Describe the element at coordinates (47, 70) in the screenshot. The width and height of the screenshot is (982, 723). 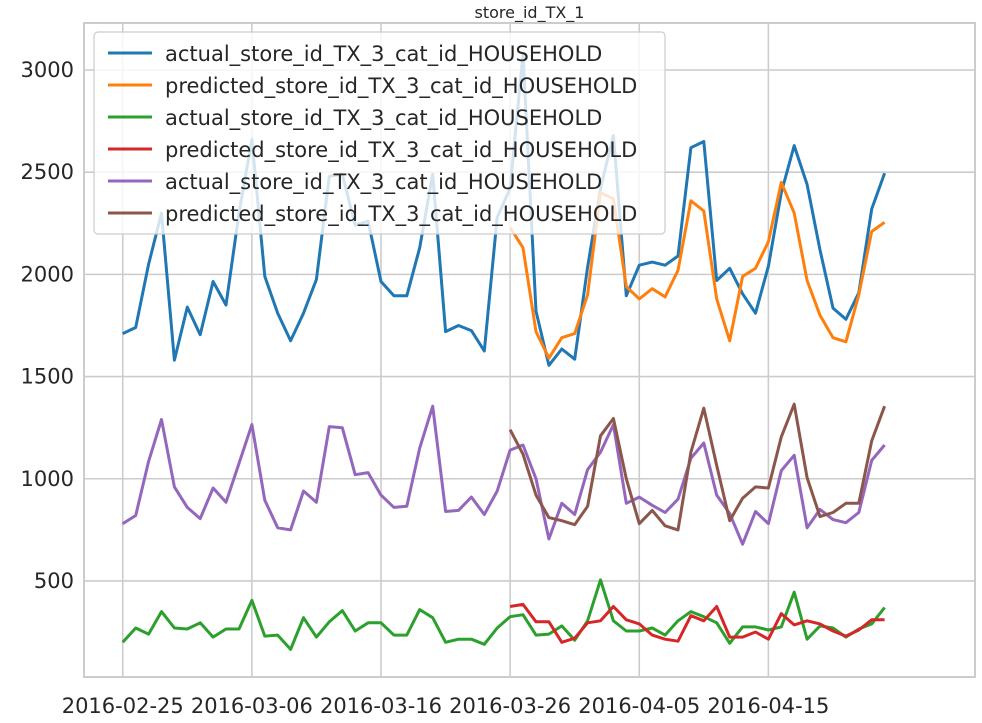
I see `y-tick-label: 3000` at that location.